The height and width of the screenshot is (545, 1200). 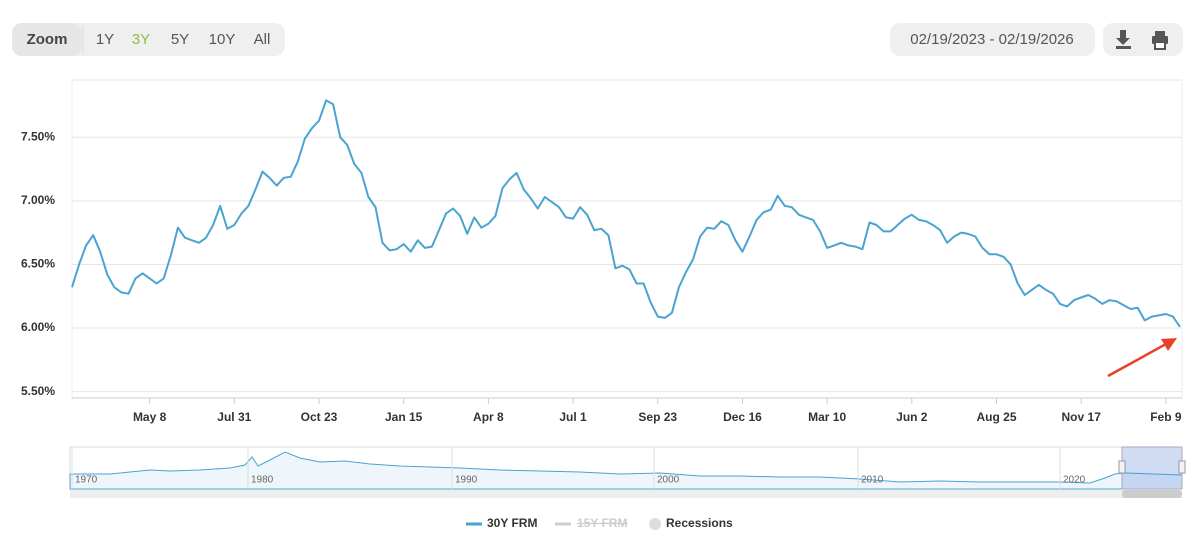 I want to click on print-icon, so click(x=1160, y=40).